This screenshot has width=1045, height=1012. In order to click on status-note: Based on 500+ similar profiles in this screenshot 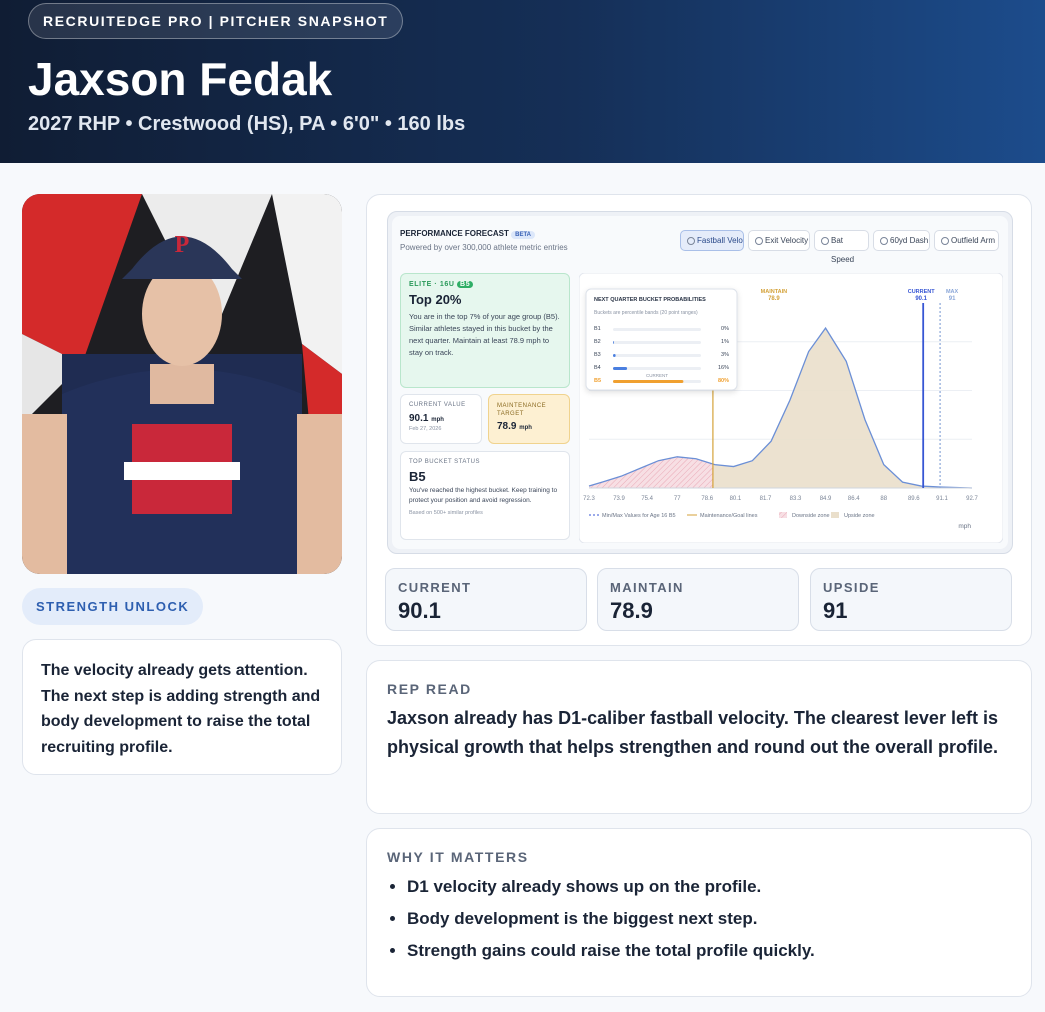, I will do `click(446, 513)`.